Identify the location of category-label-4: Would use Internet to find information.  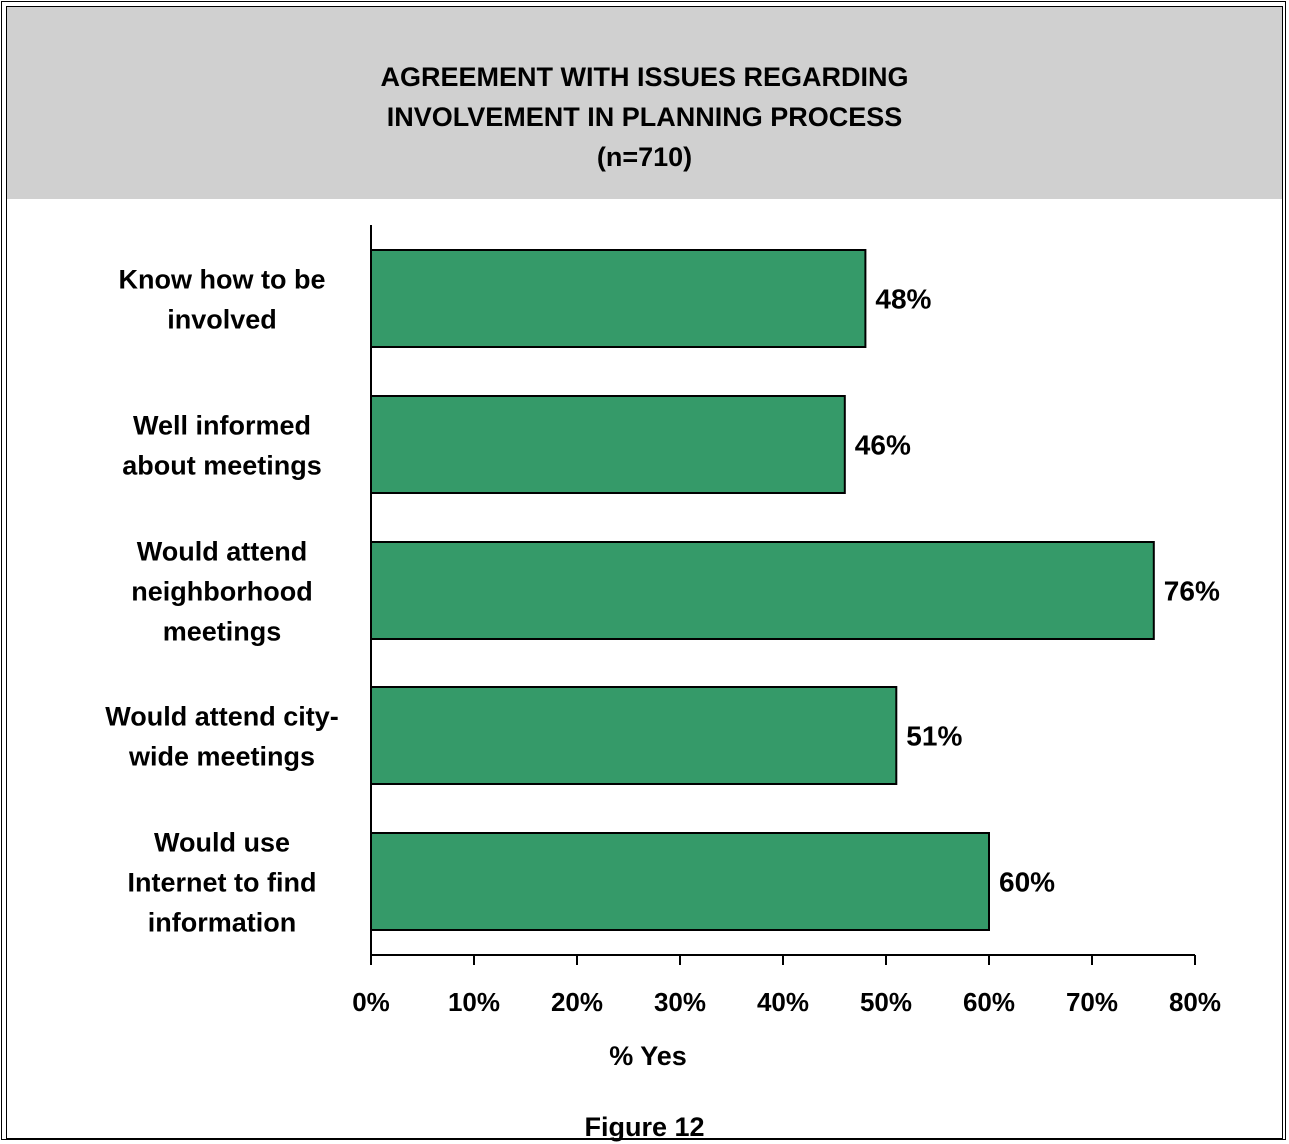
(222, 883).